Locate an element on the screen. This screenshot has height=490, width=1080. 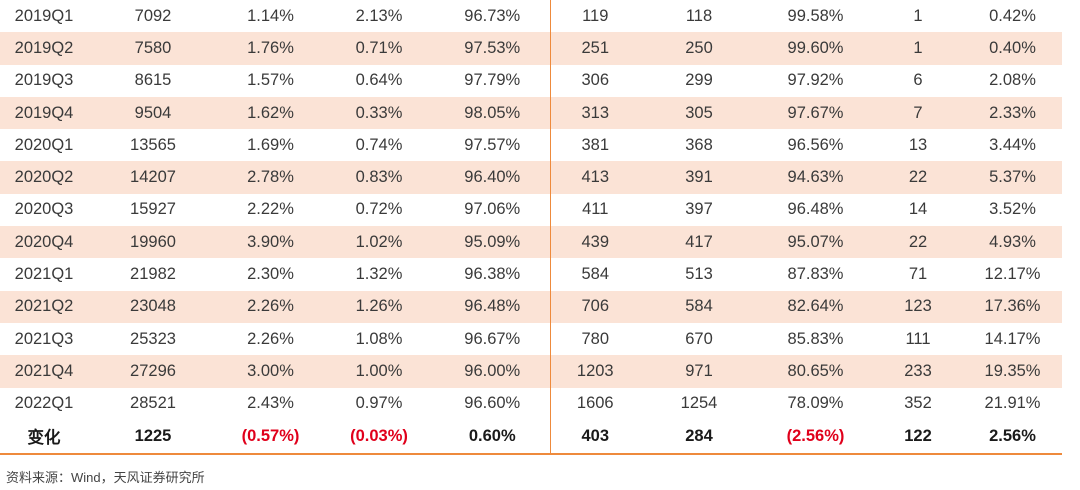
table-cell: 17.36% is located at coordinates (1012, 306).